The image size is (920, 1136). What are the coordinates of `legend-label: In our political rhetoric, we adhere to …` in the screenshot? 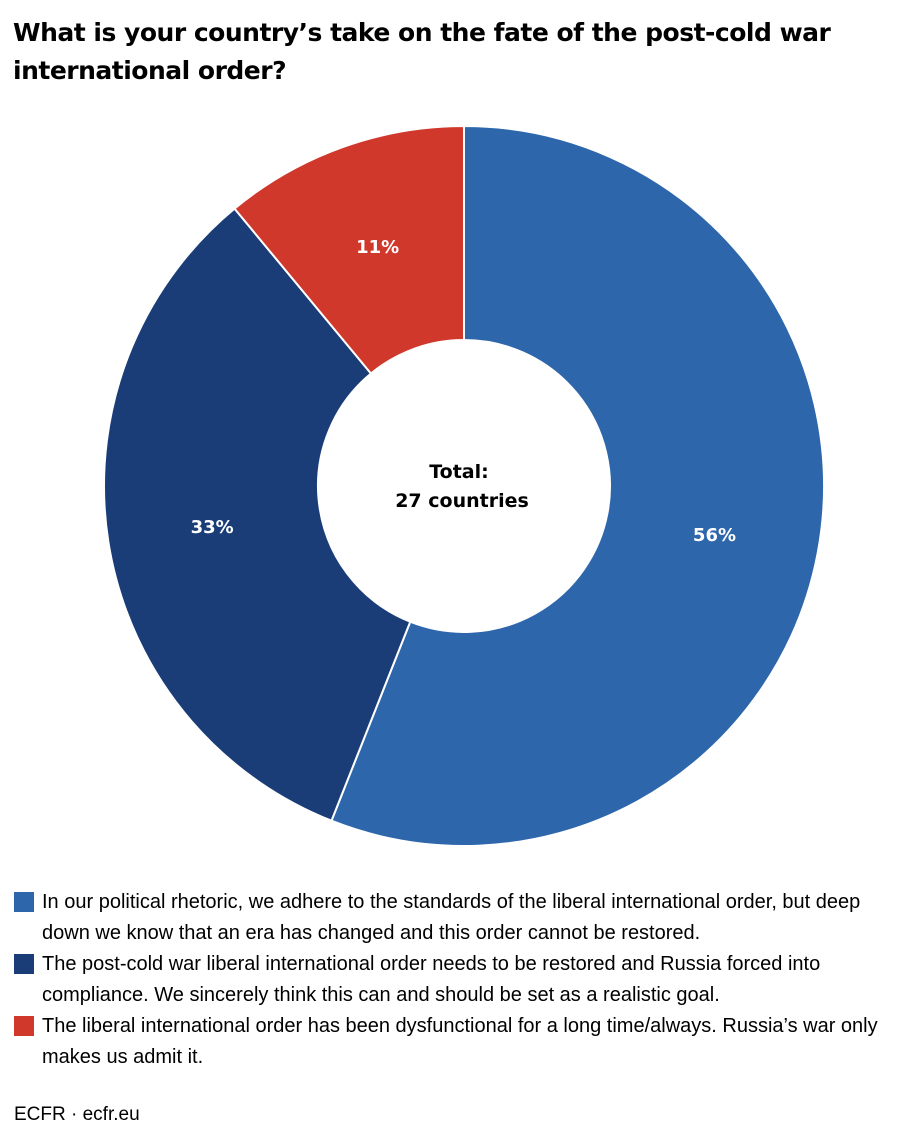 It's located at (451, 917).